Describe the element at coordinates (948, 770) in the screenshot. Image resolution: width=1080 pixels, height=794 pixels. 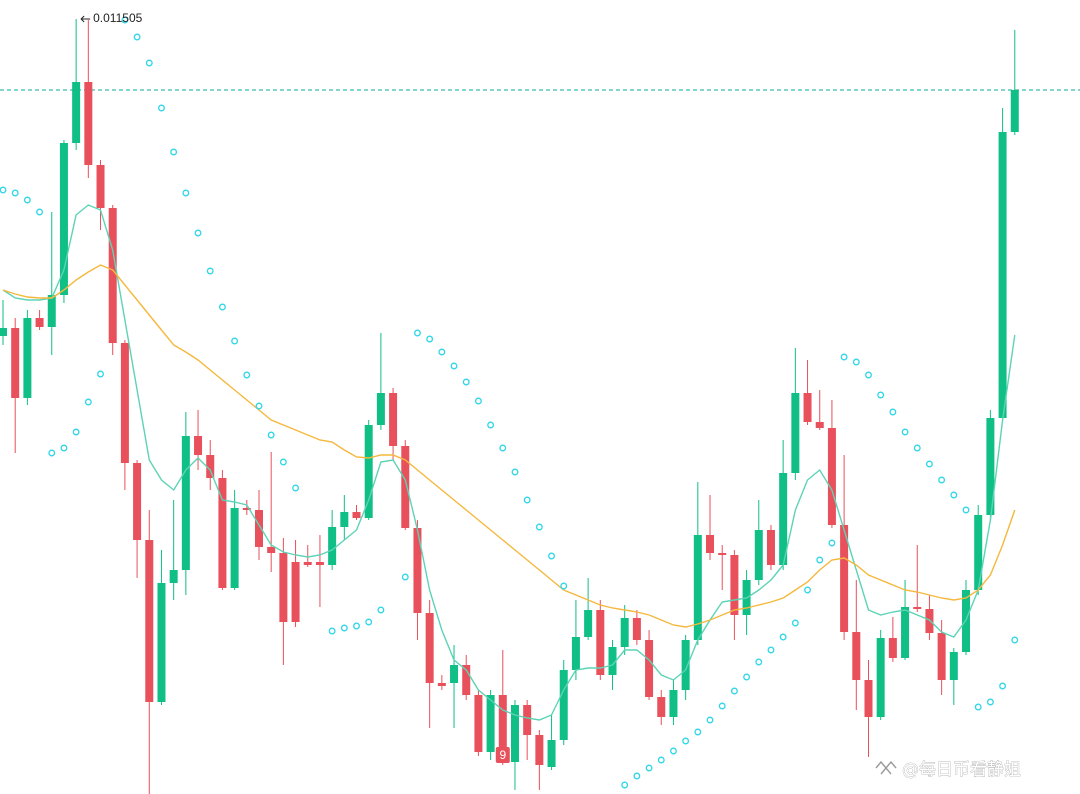
I see `watermark: @每日币看静姐` at that location.